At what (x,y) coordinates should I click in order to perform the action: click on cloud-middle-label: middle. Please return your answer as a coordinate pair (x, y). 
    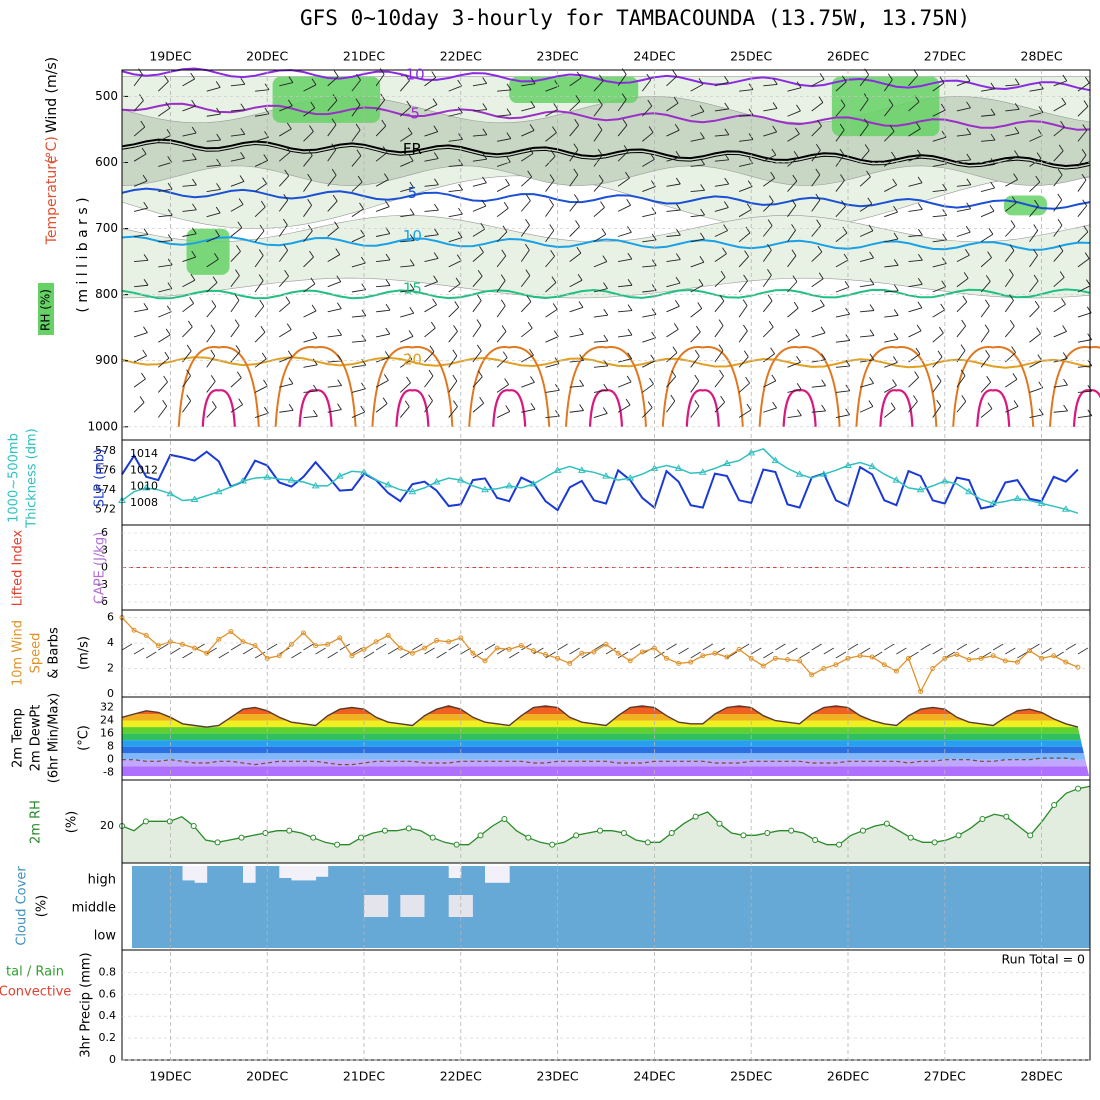
    Looking at the image, I should click on (94, 908).